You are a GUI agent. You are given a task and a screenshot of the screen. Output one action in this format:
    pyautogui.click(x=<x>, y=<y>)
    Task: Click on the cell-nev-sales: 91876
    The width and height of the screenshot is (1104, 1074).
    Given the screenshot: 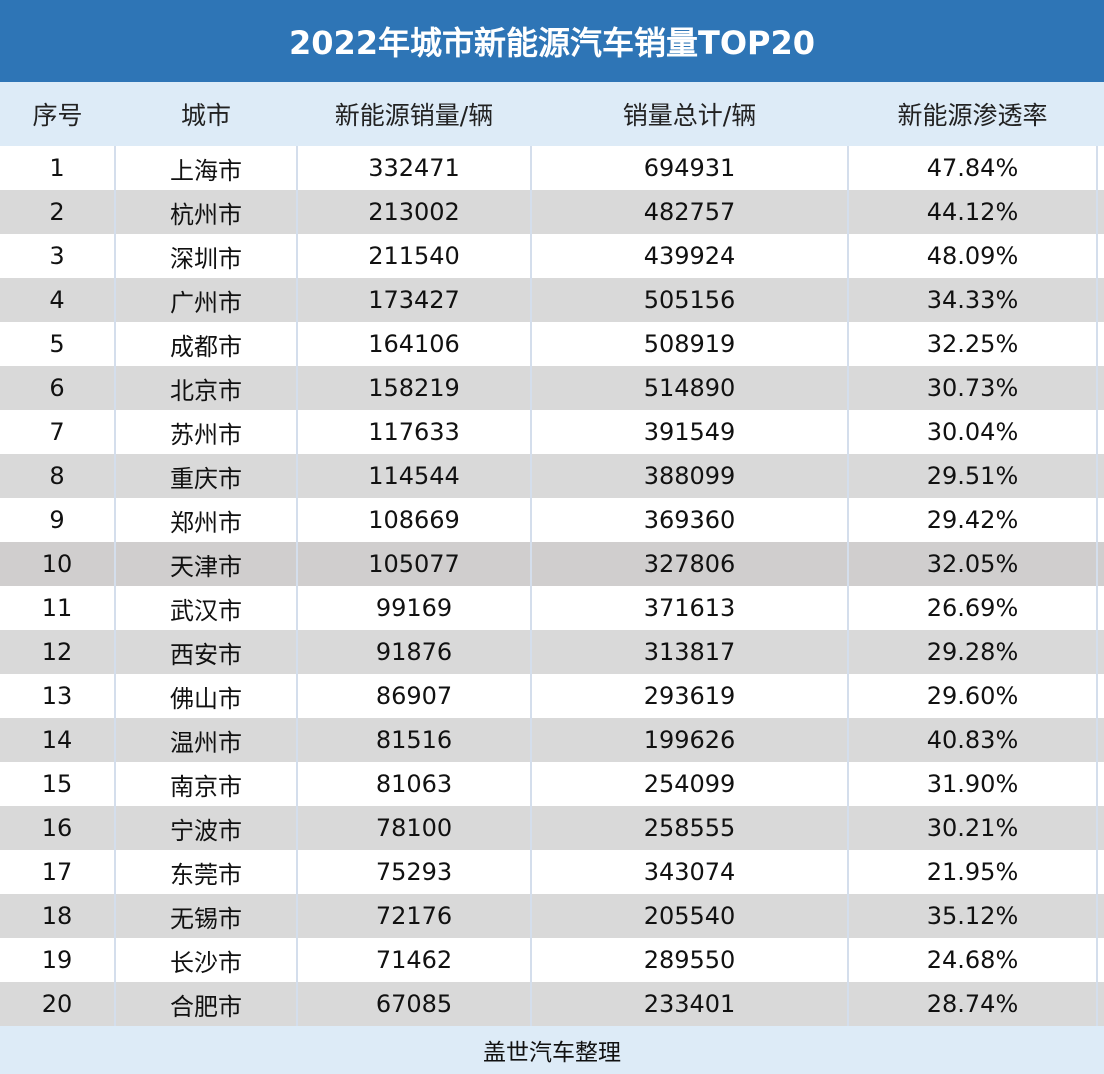 What is the action you would take?
    pyautogui.click(x=413, y=652)
    